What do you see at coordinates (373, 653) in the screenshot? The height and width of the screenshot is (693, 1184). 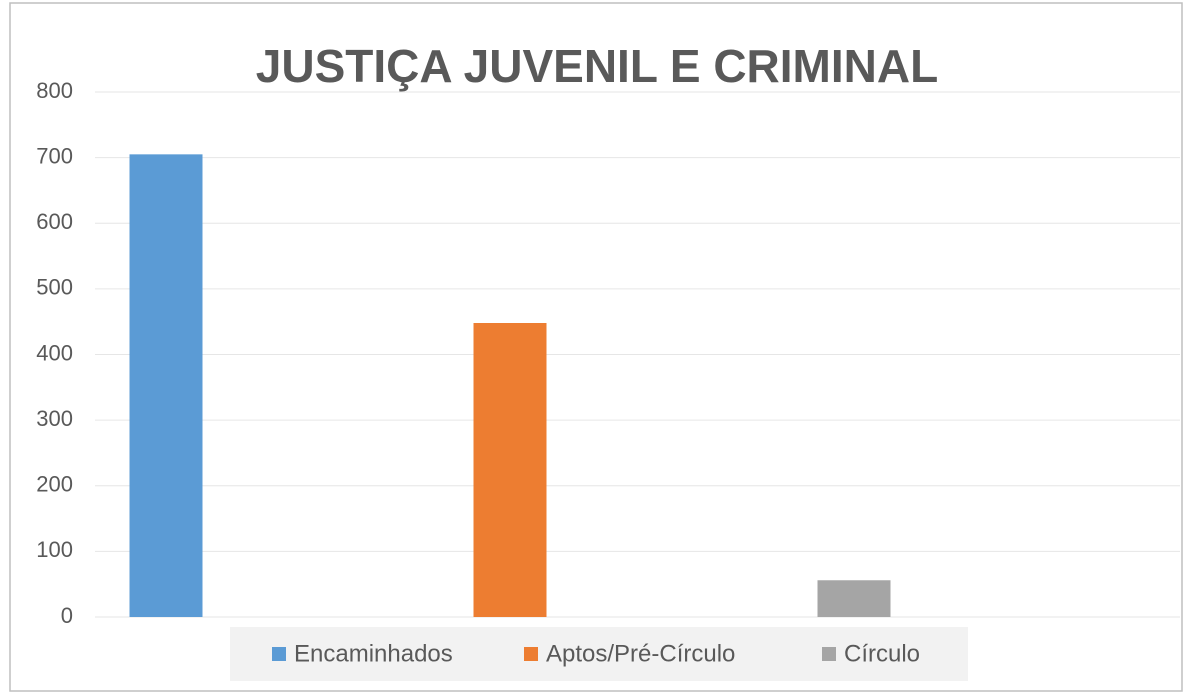 I see `legend-label: Encaminhados` at bounding box center [373, 653].